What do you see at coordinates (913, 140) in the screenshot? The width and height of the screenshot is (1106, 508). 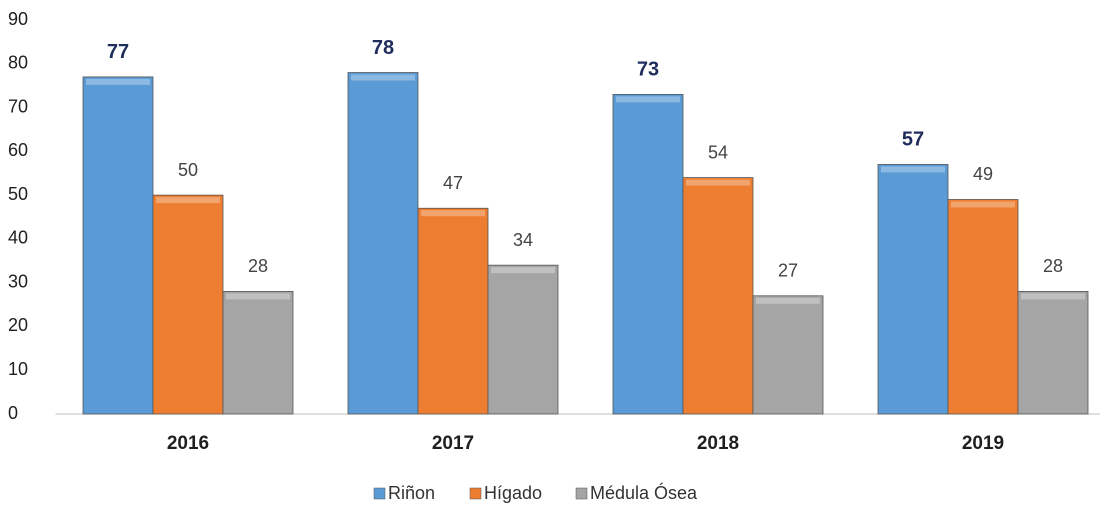 I see `data-label: 57` at bounding box center [913, 140].